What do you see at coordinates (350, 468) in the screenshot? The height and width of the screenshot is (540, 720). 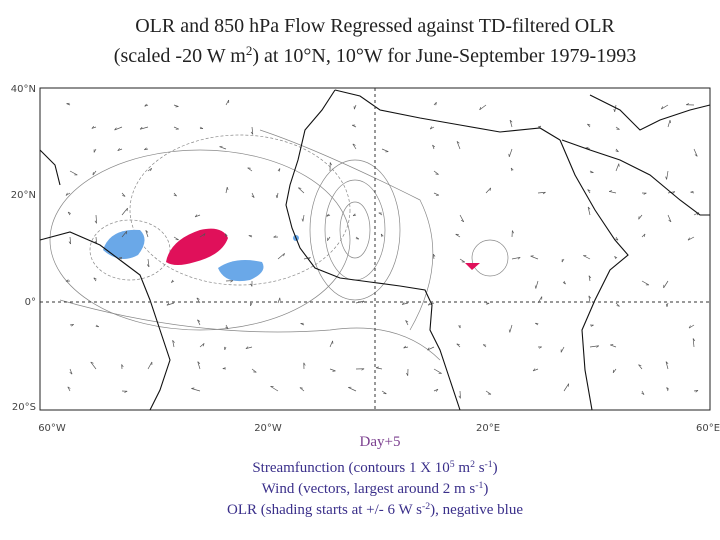 I see `text-piece: Streamfunction (contours 1 X 10` at bounding box center [350, 468].